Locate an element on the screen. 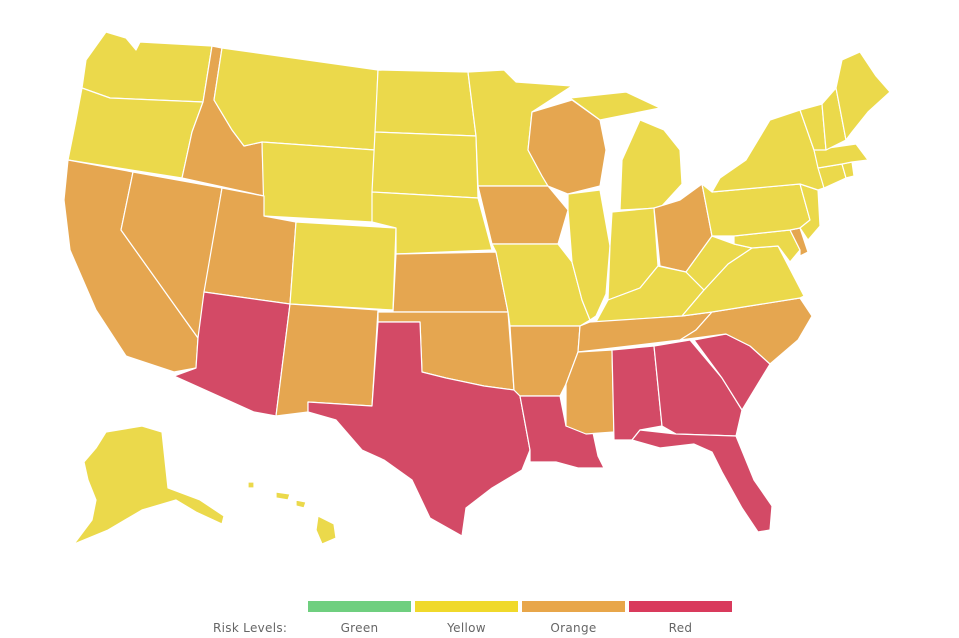  state-michigan is located at coordinates (626, 151).